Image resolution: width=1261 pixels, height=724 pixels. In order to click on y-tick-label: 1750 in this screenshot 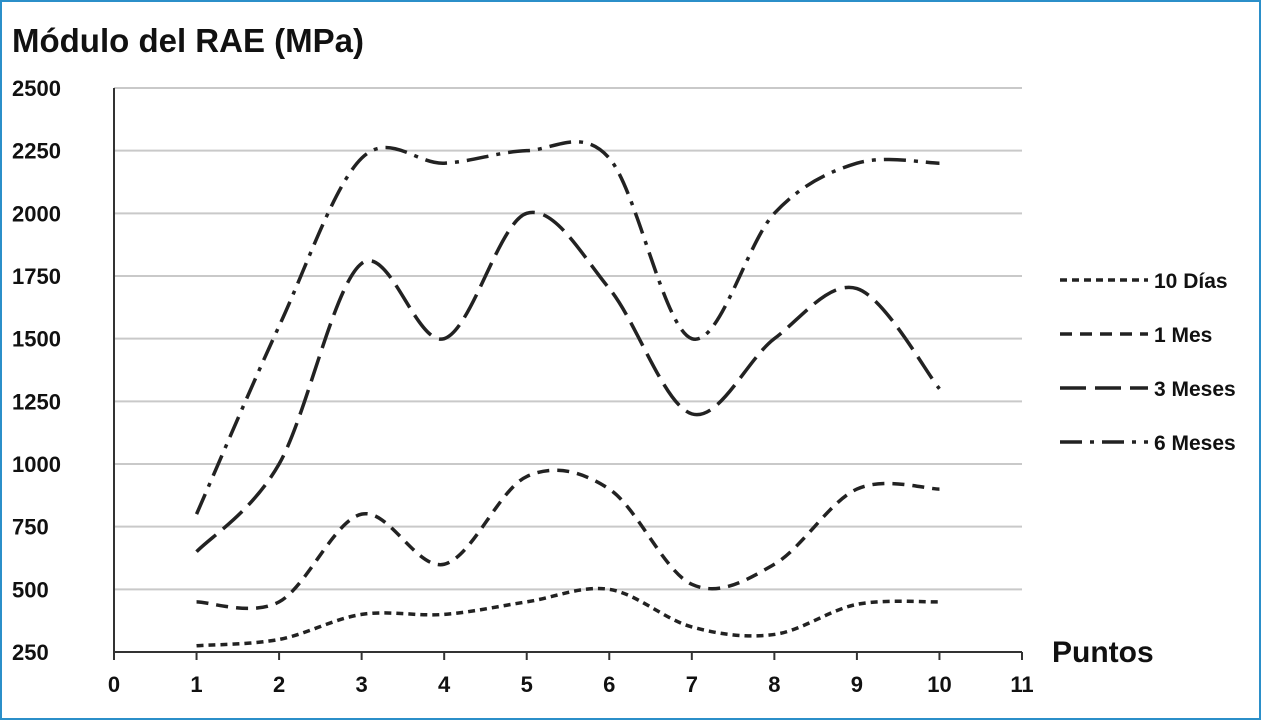, I will do `click(36, 276)`.